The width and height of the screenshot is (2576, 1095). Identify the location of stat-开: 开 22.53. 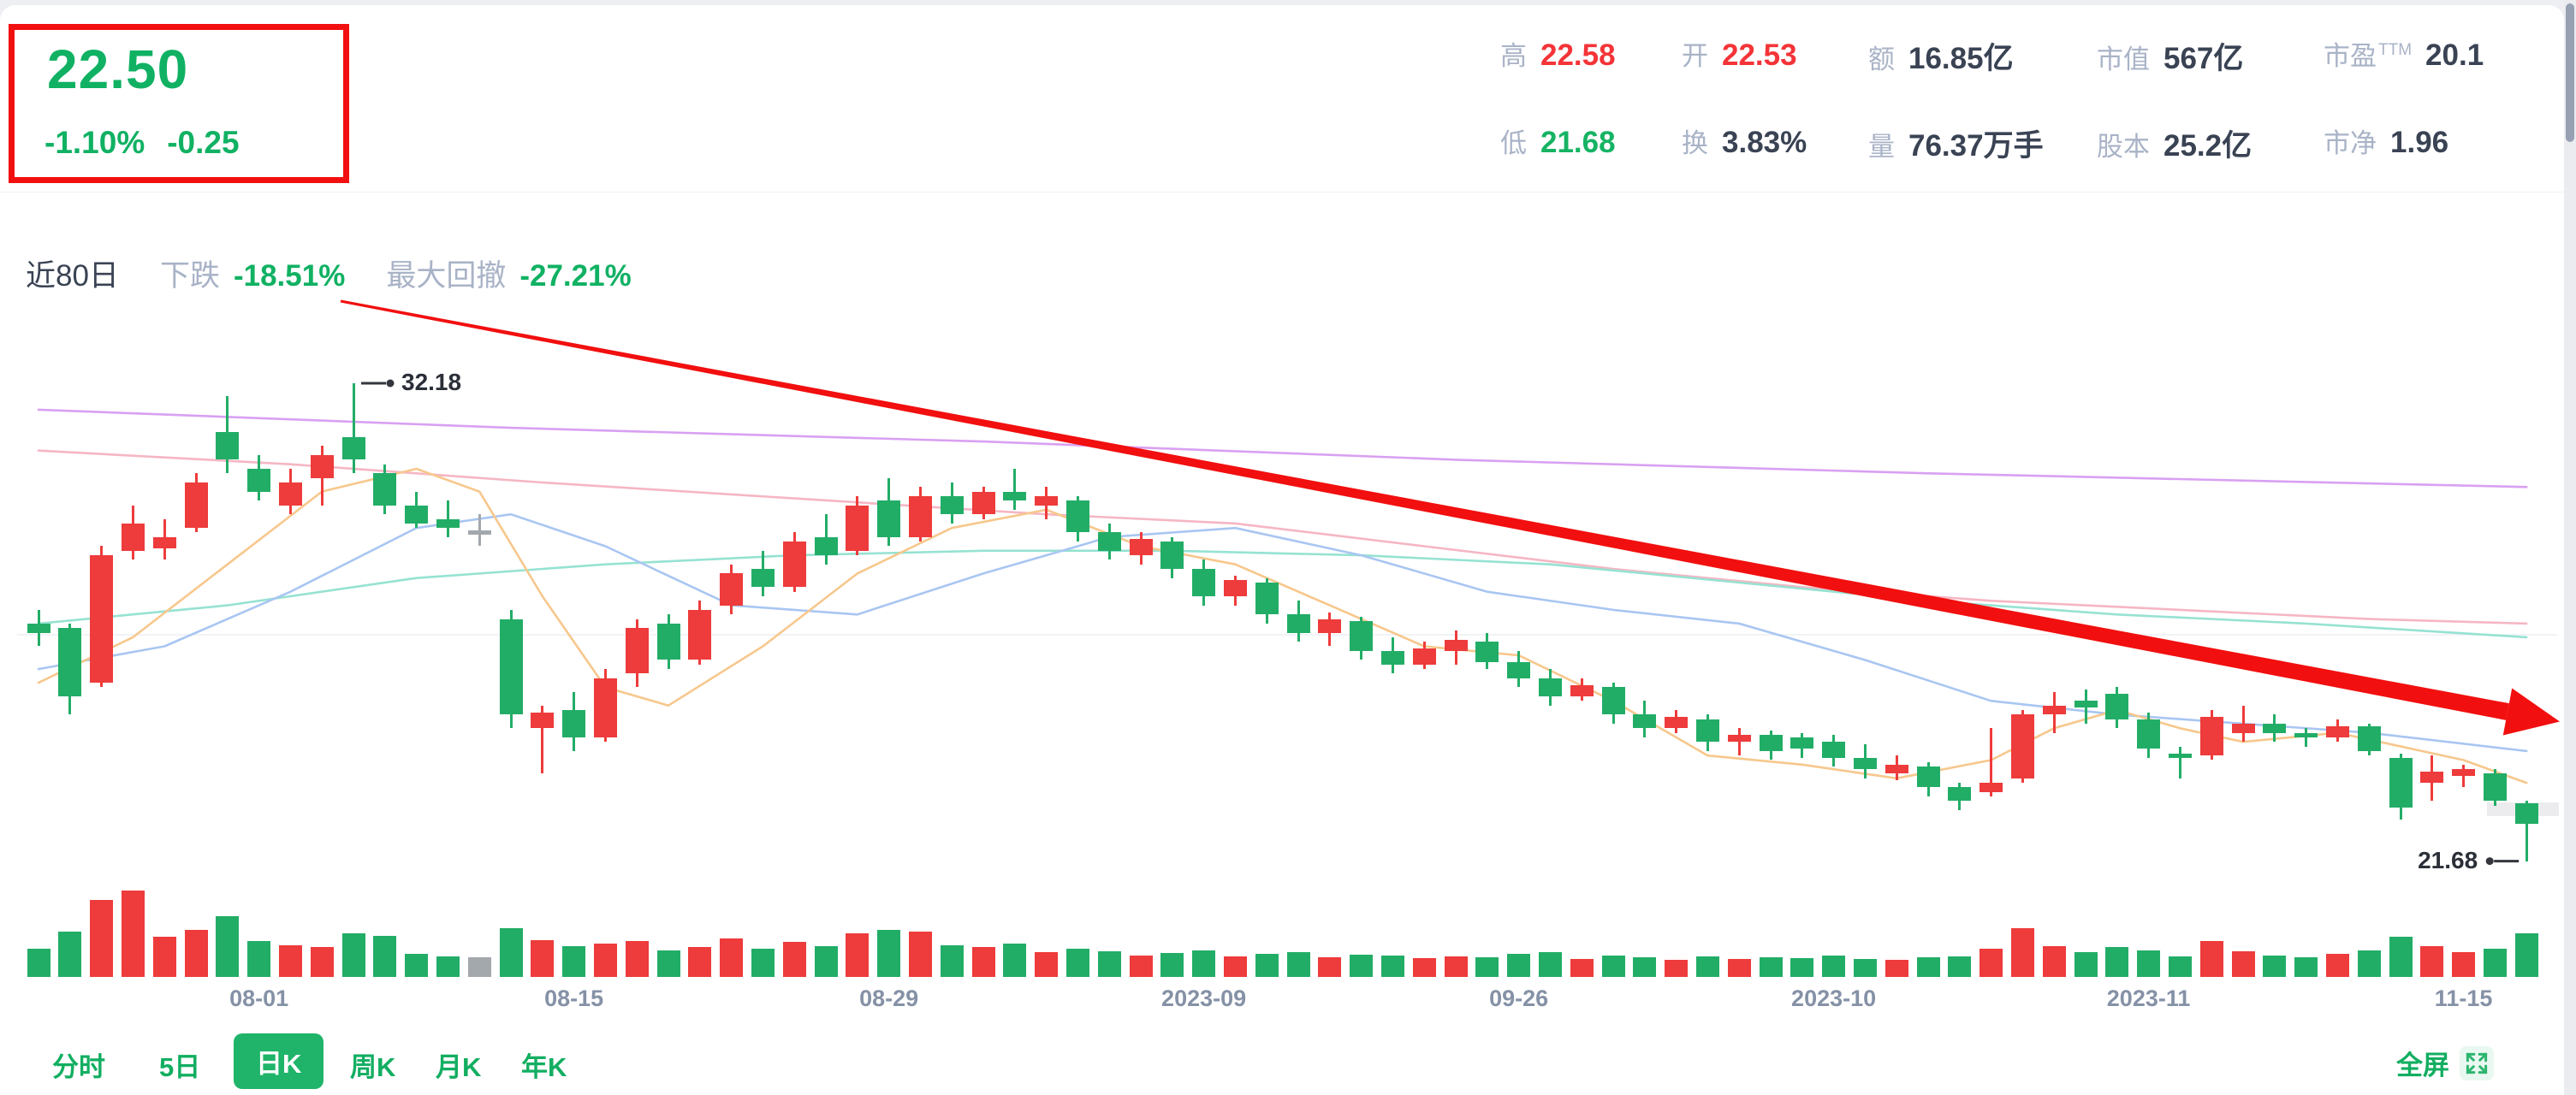
(1739, 53).